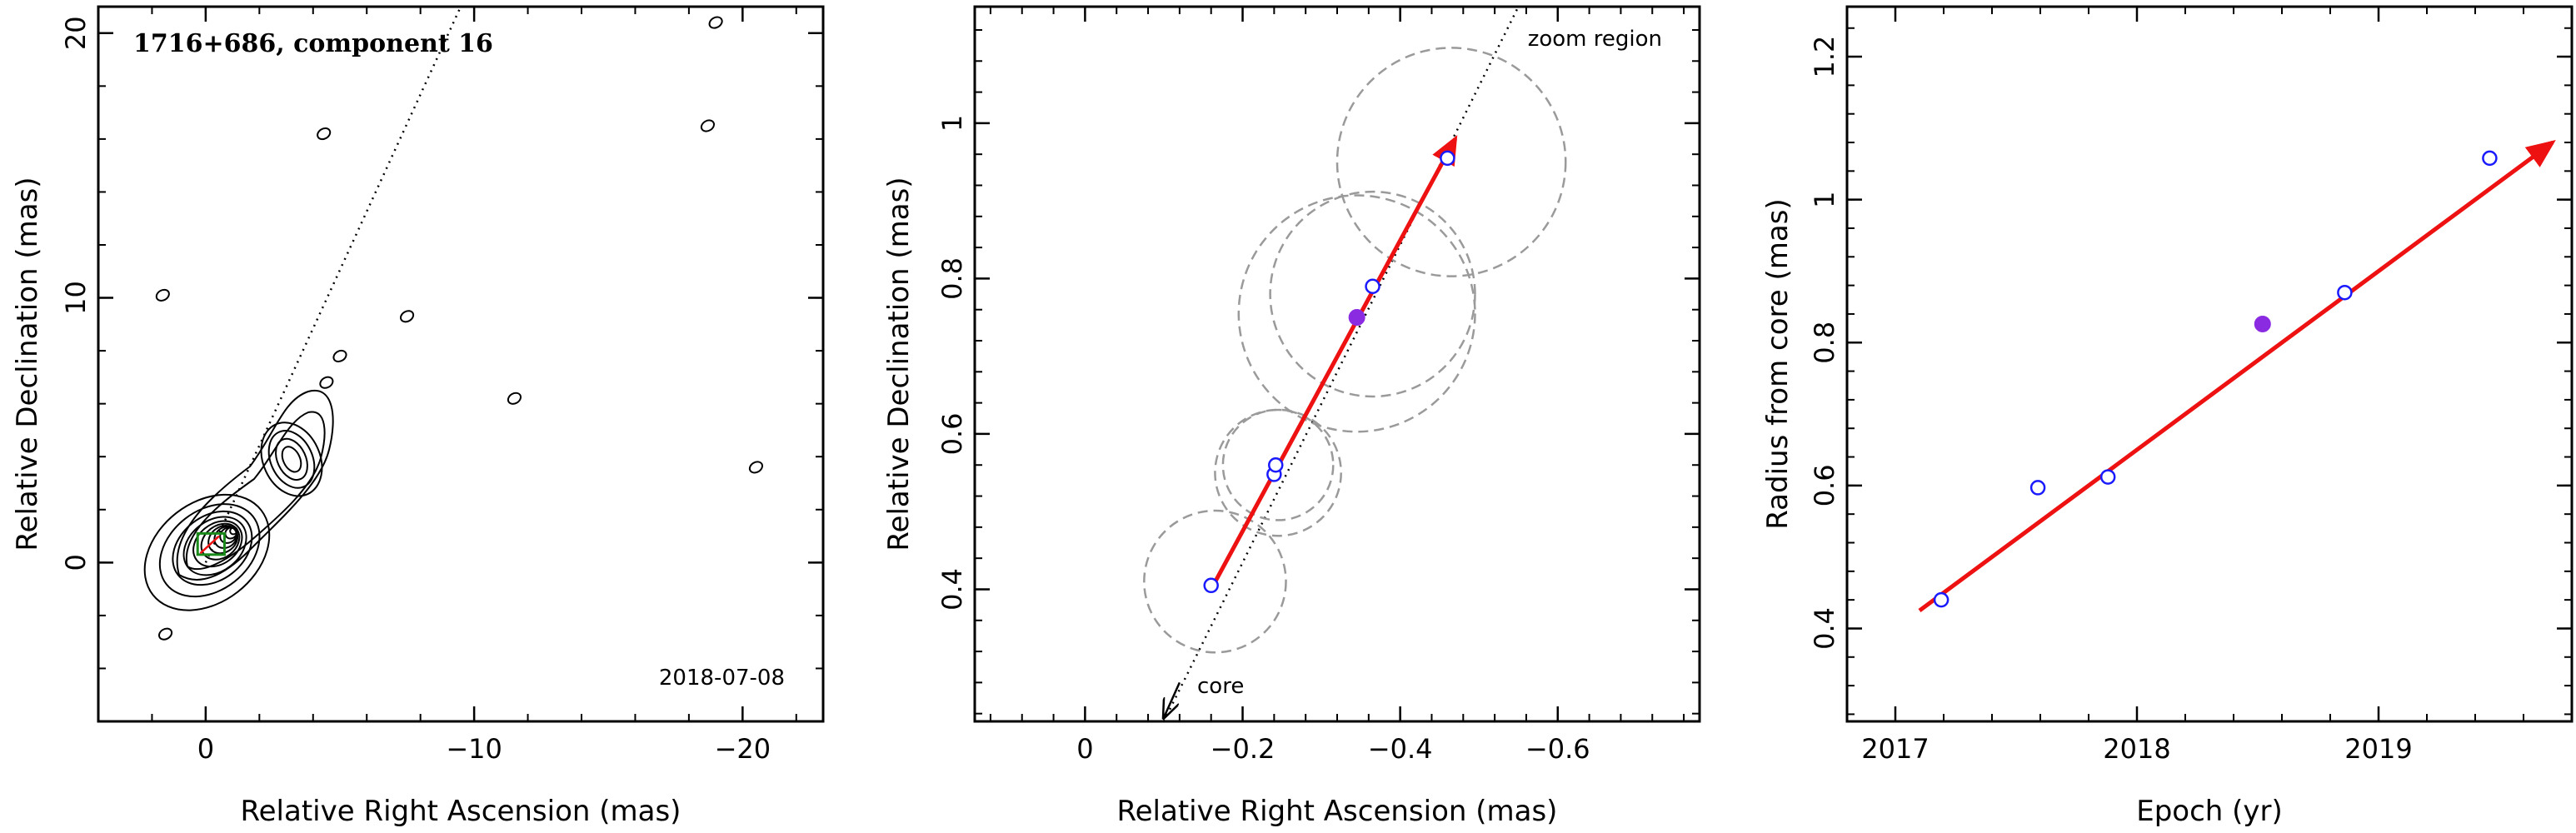 Image resolution: width=2576 pixels, height=833 pixels. I want to click on contour-jet-envelope, so click(255, 485).